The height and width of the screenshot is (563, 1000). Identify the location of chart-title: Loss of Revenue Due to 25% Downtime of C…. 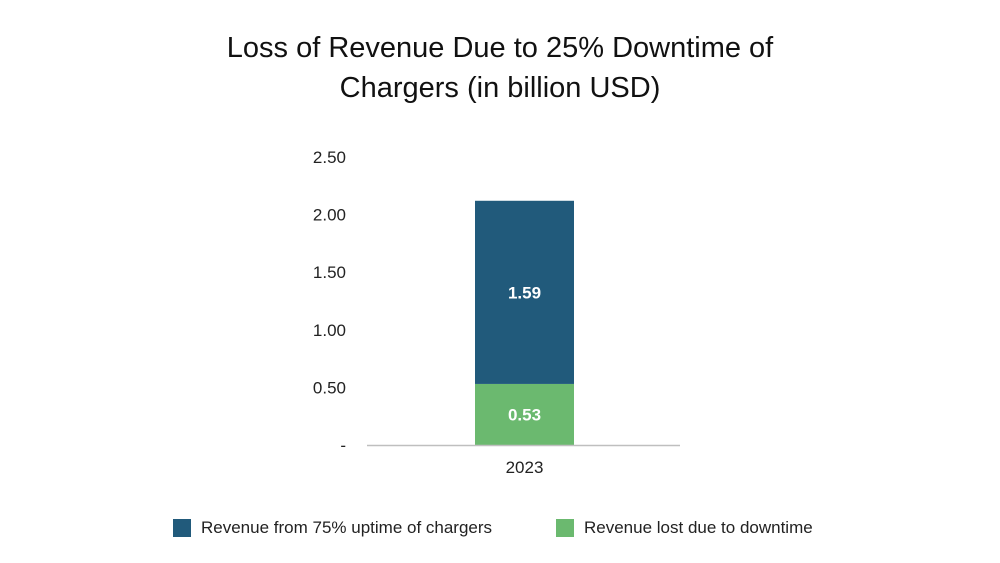
(500, 68).